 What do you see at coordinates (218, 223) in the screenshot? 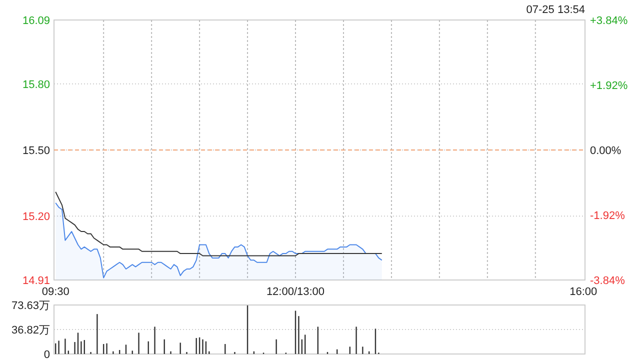
I see `line-series` at bounding box center [218, 223].